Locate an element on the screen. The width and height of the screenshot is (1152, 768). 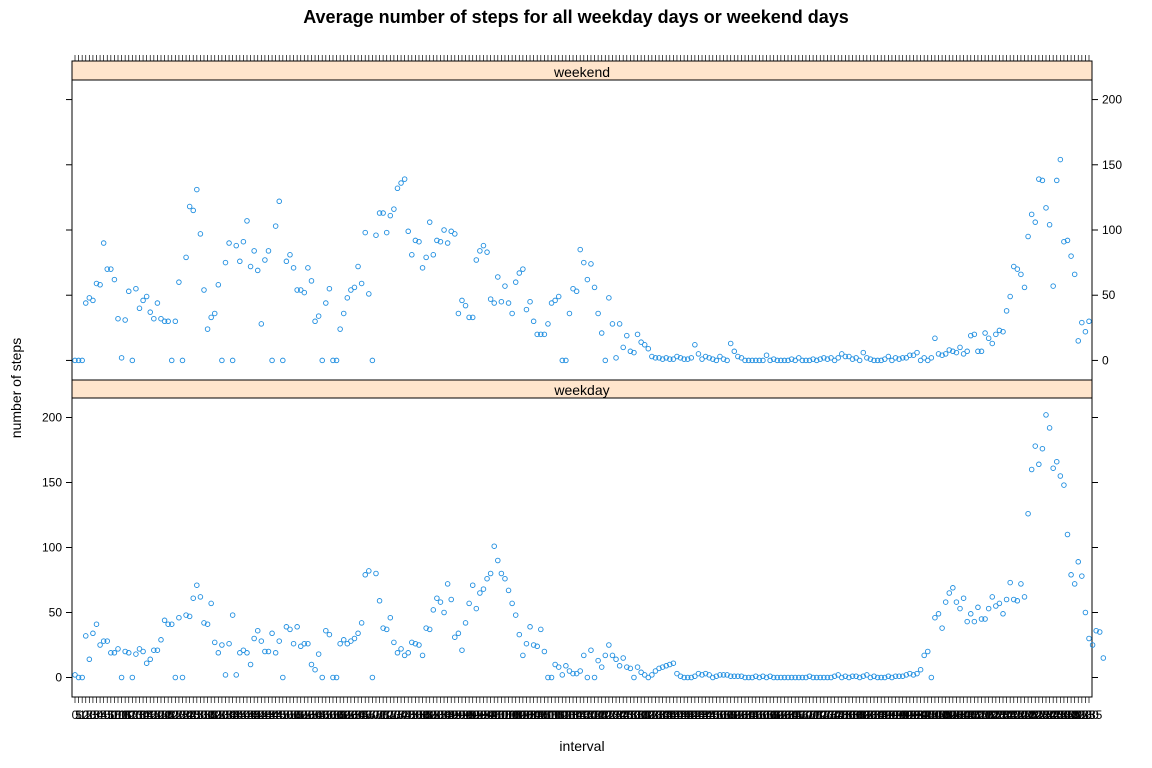
x-tick-label: 110 is located at coordinates (125, 715).